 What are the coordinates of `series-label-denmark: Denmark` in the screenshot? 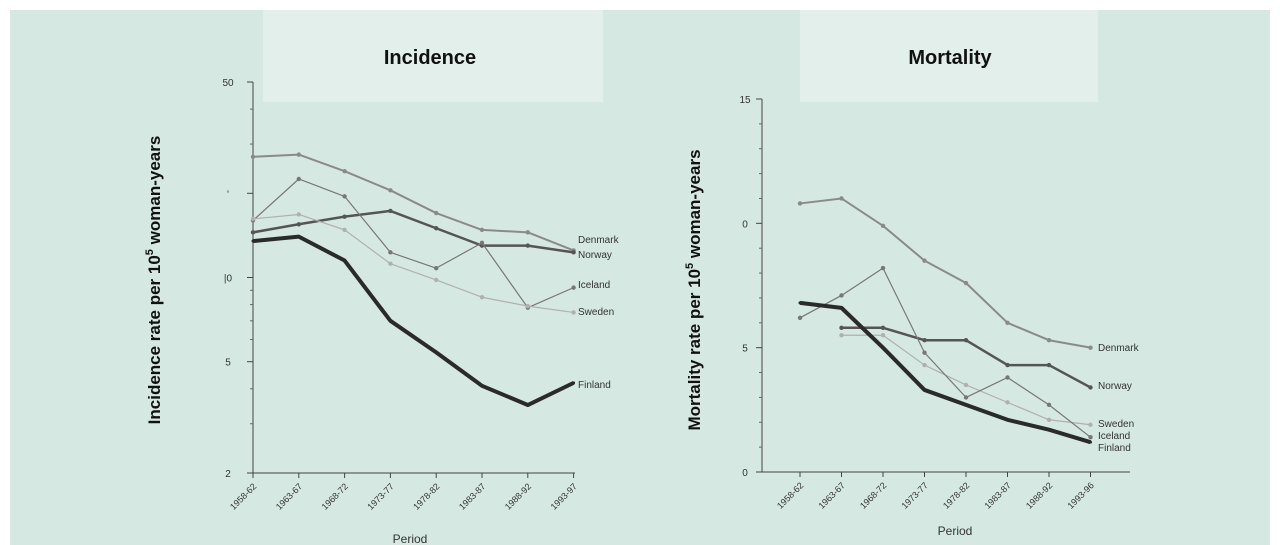 It's located at (599, 240).